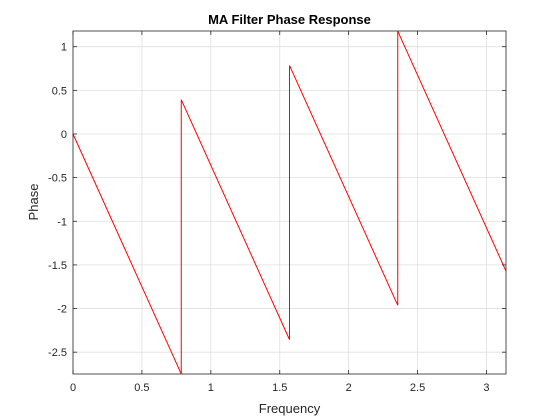  I want to click on y-tick-label: -0.5, so click(57, 179).